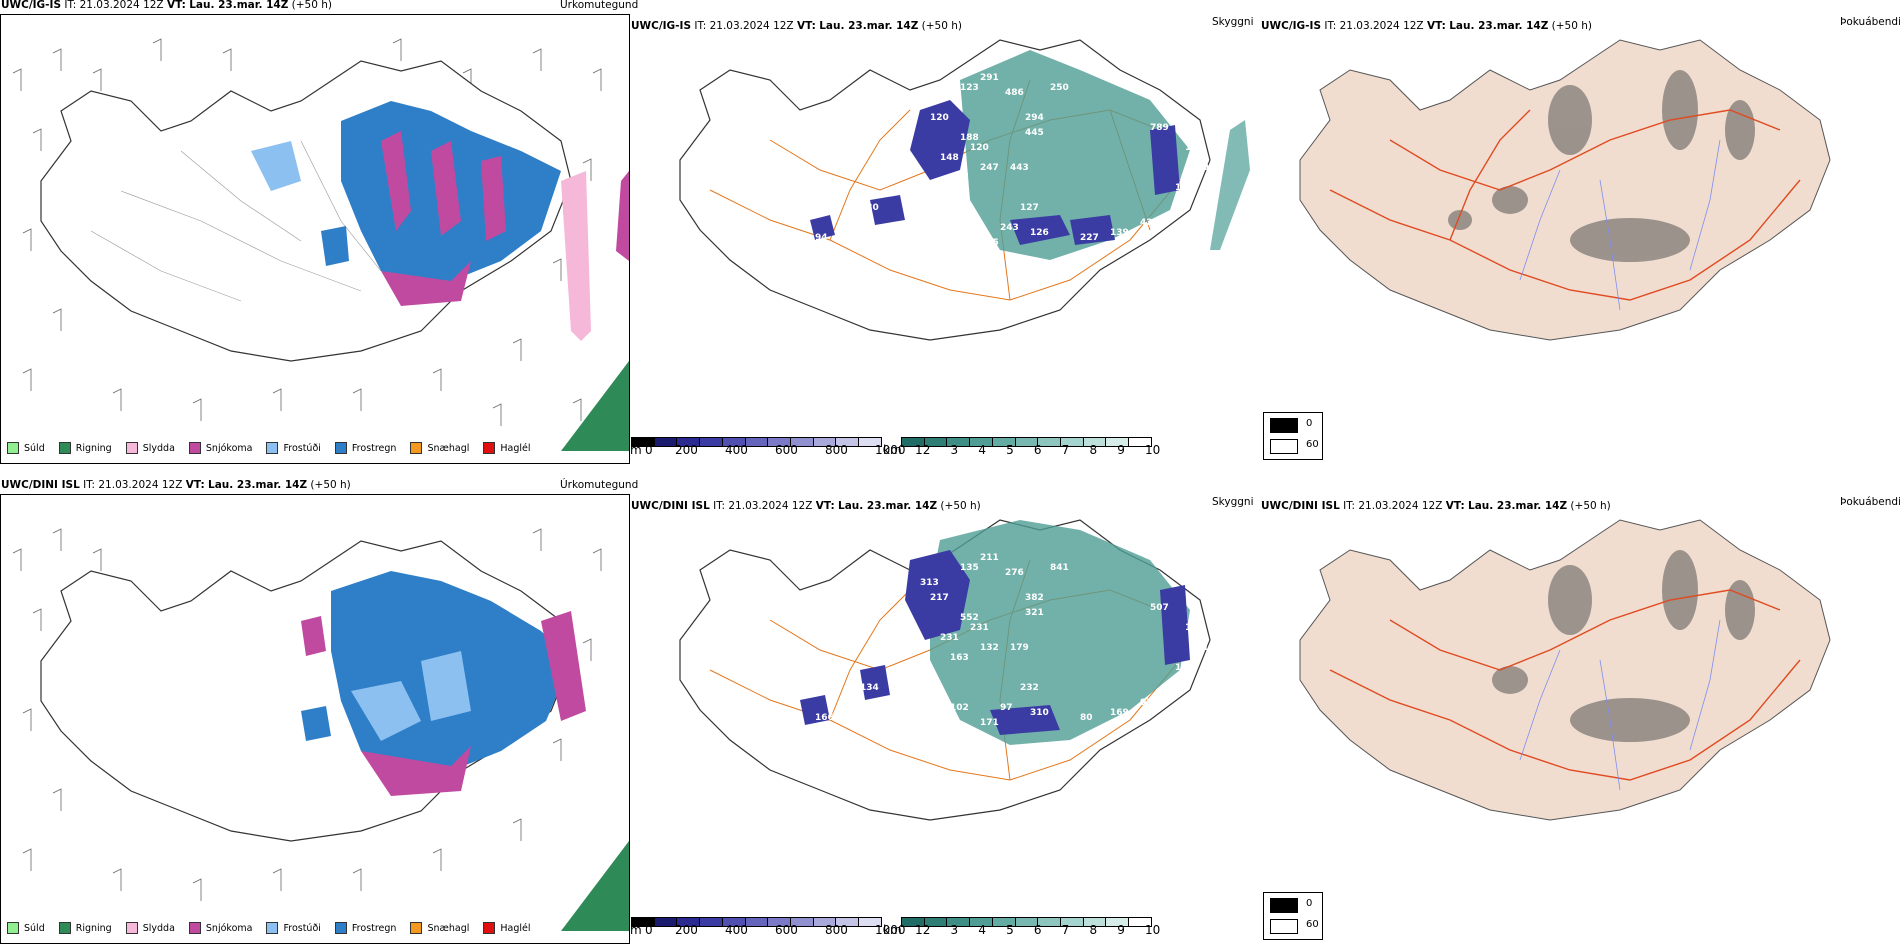 The image size is (1900, 950). I want to click on legend-label: Súld, so click(34, 448).